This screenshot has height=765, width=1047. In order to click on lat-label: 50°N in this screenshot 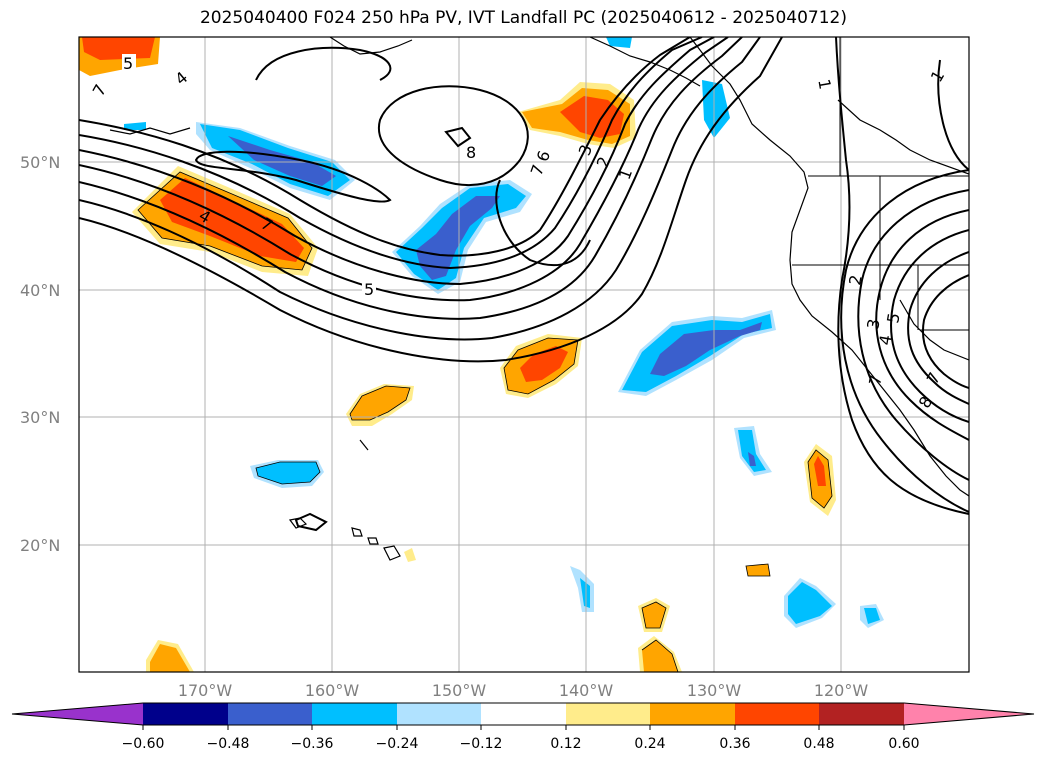, I will do `click(40, 162)`.